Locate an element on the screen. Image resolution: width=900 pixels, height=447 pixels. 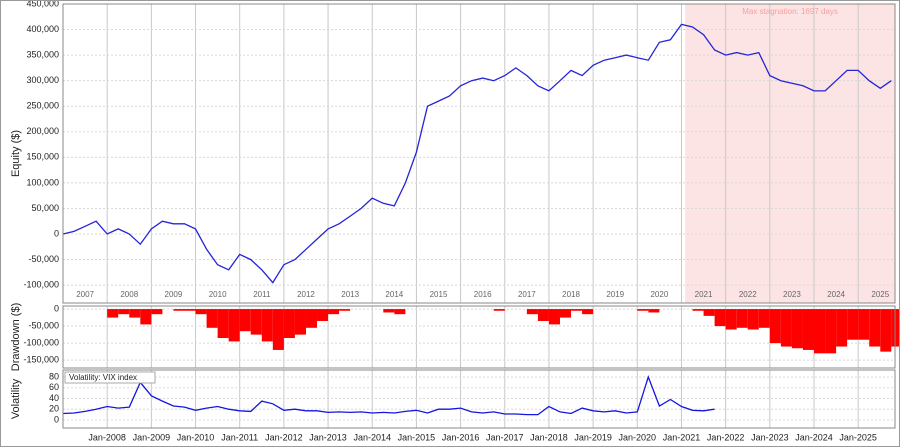
y-tick-label: 350,000 is located at coordinates (42, 54).